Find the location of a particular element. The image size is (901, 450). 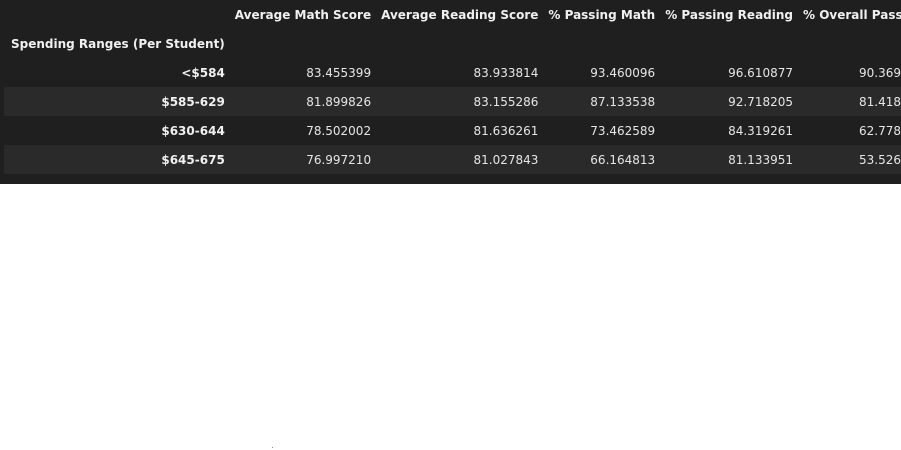

table-cell: 78.502002 is located at coordinates (339, 130).